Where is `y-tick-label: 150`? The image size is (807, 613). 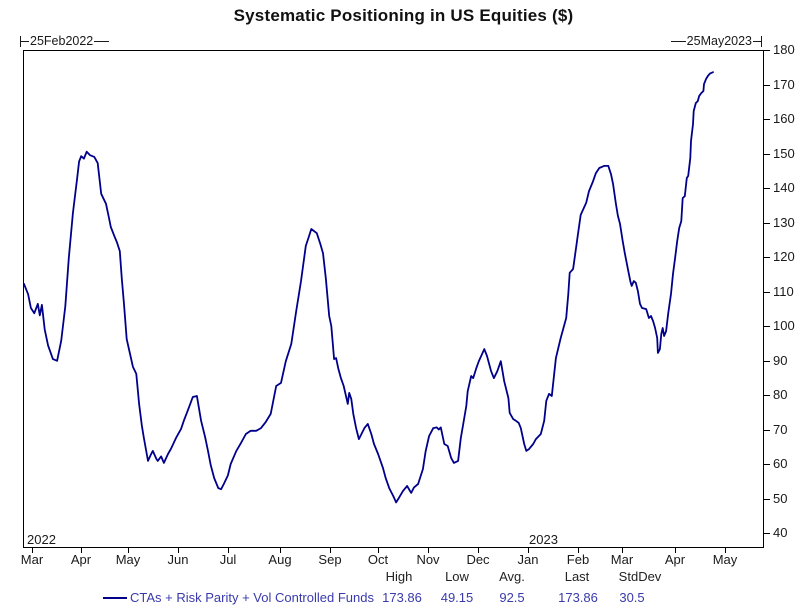 y-tick-label: 150 is located at coordinates (784, 153).